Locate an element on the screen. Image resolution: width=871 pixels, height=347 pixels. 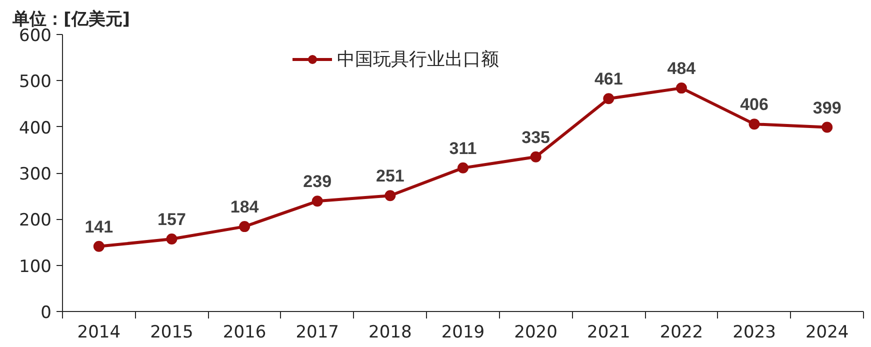
data-label: 406 is located at coordinates (754, 104).